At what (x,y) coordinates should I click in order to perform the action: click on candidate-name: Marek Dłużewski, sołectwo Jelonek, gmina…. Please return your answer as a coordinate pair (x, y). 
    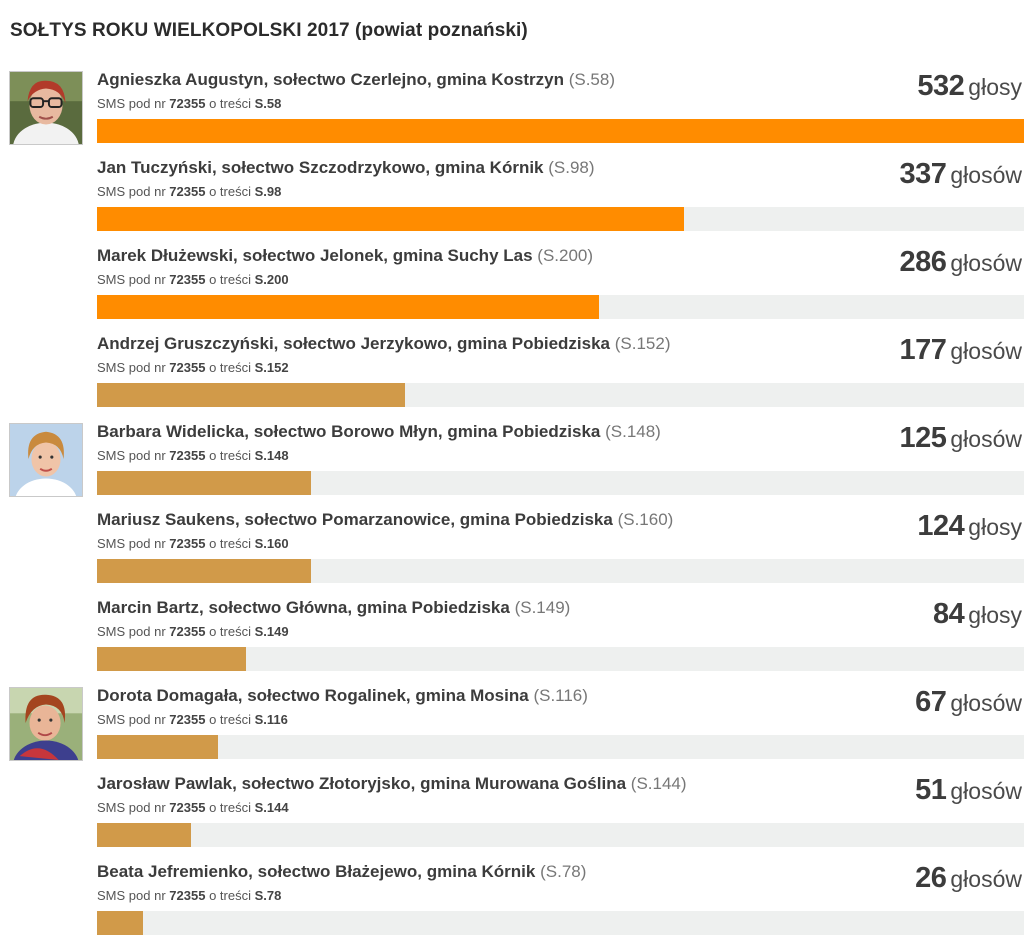
    Looking at the image, I should click on (315, 255).